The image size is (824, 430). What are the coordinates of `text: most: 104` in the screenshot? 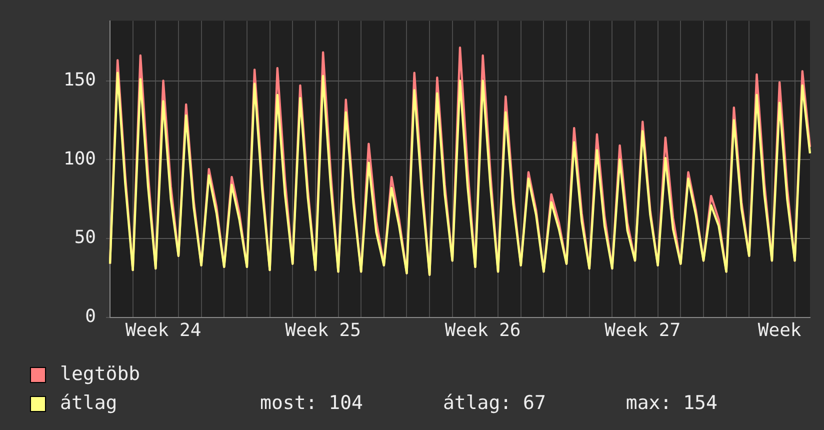 It's located at (311, 403).